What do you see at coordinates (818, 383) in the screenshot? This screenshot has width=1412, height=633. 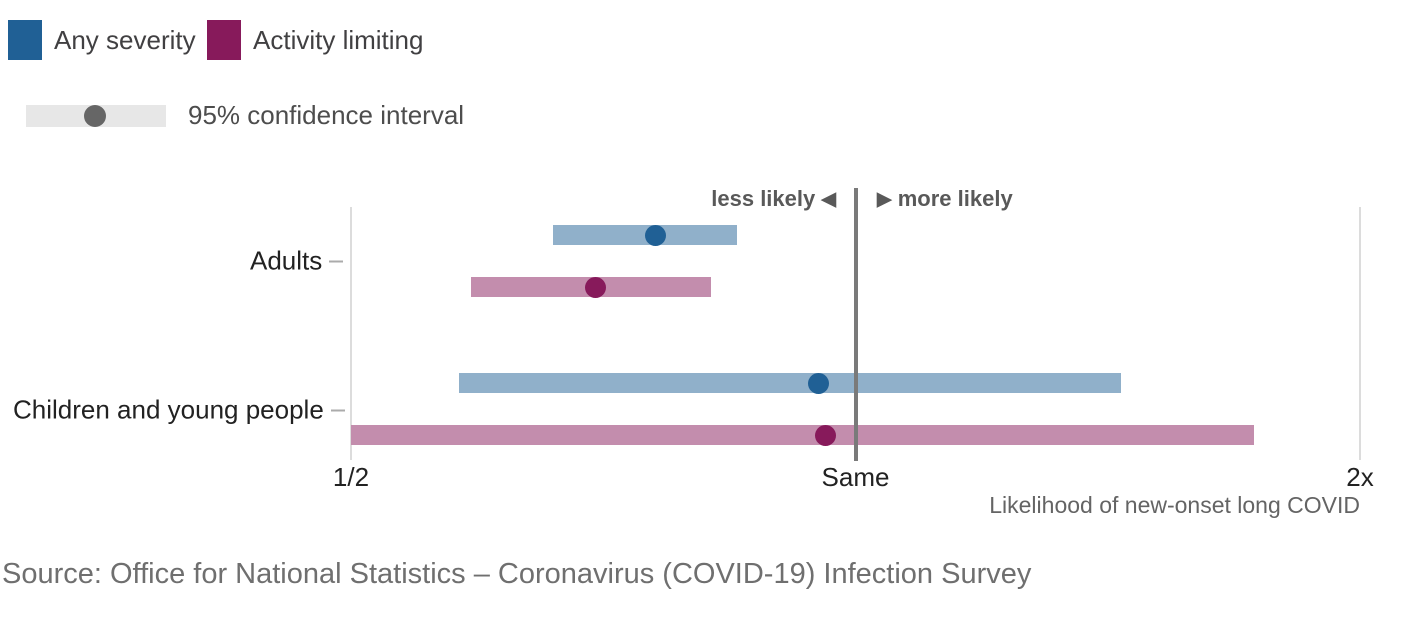 I see `estimate-dot-any-severity-children-and-young-people` at bounding box center [818, 383].